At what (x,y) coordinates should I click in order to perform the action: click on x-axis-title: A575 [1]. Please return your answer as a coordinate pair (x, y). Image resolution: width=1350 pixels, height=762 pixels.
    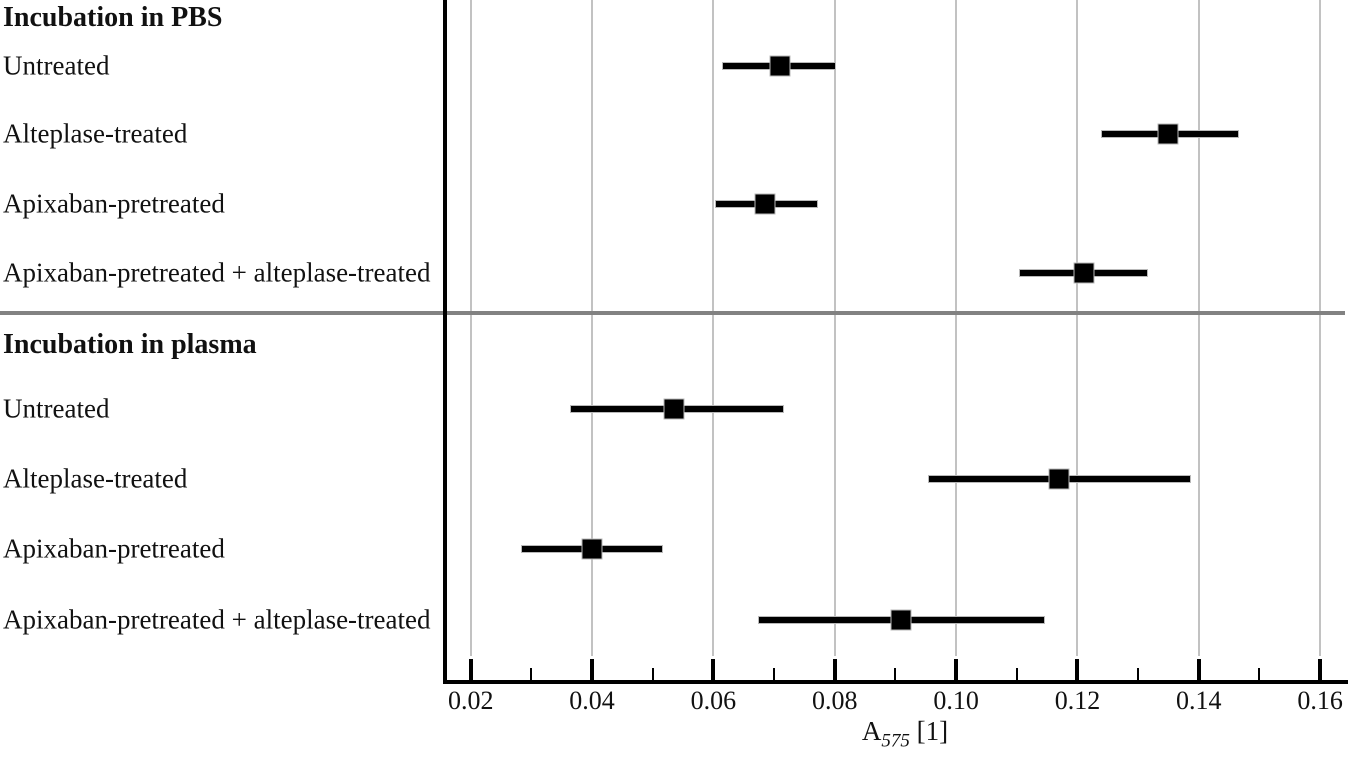
    Looking at the image, I should click on (905, 734).